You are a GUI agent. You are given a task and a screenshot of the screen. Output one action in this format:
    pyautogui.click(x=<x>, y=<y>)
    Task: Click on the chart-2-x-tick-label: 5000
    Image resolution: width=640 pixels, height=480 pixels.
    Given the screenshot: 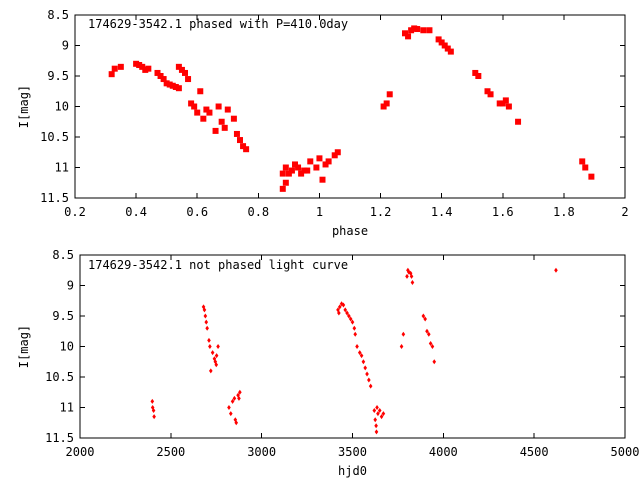 What is the action you would take?
    pyautogui.click(x=625, y=452)
    